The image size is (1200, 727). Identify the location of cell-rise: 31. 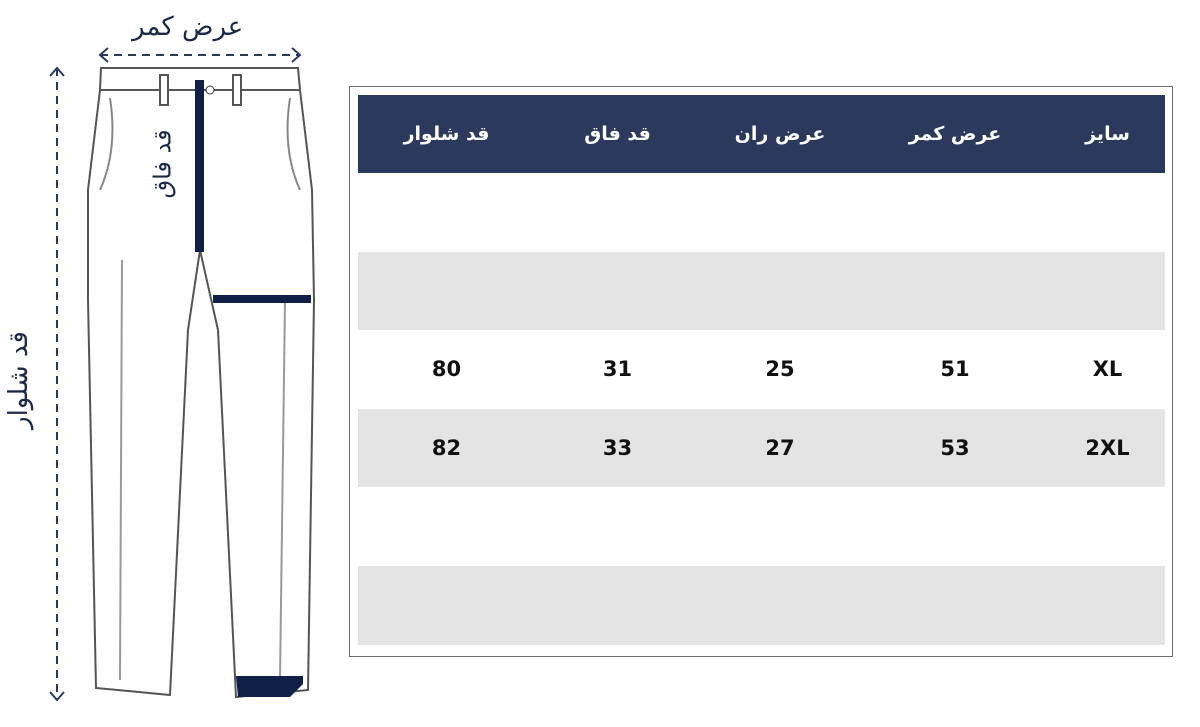
(617, 369).